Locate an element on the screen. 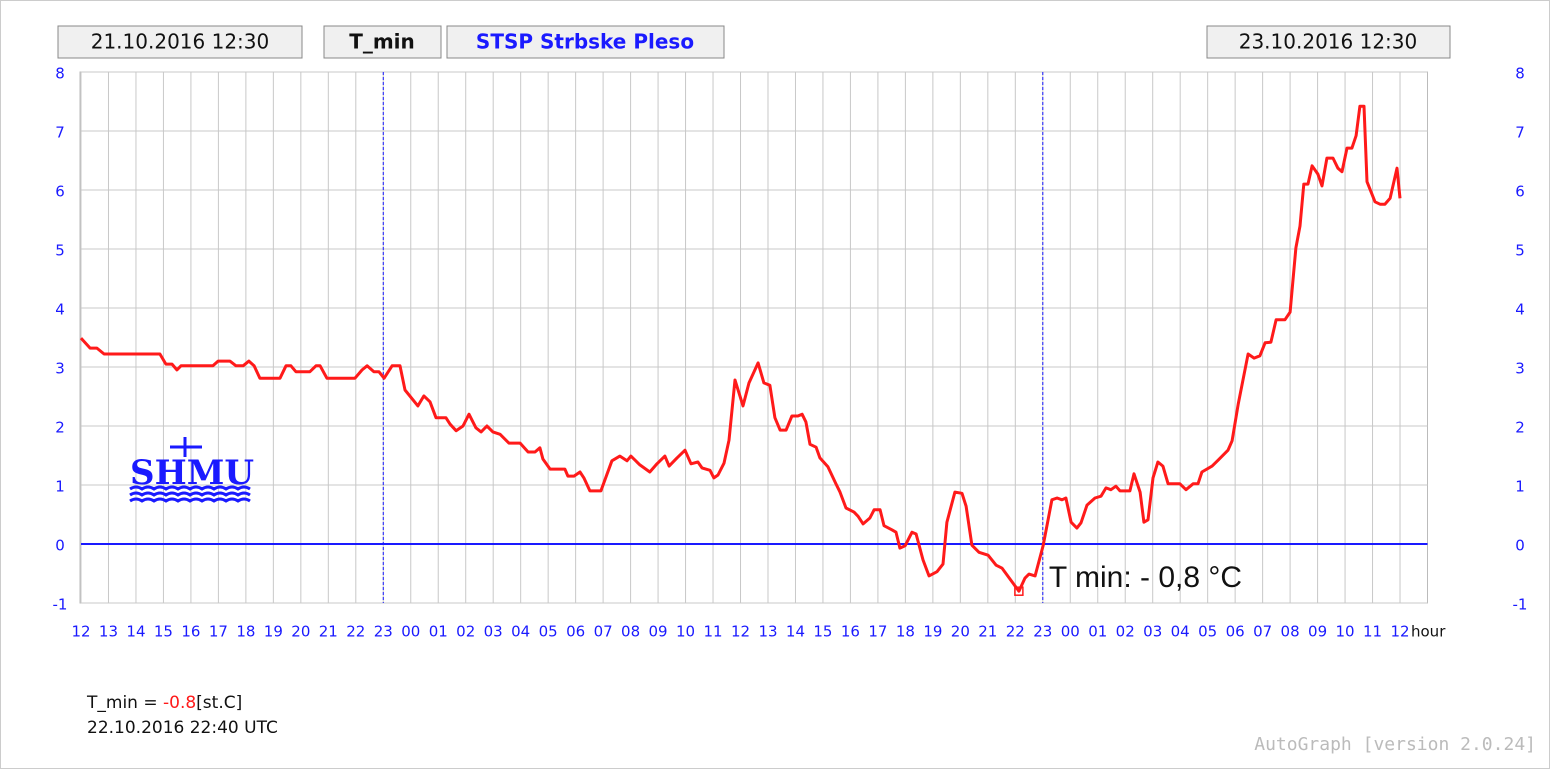 This screenshot has height=773, width=1550. variable-box is located at coordinates (382, 42).